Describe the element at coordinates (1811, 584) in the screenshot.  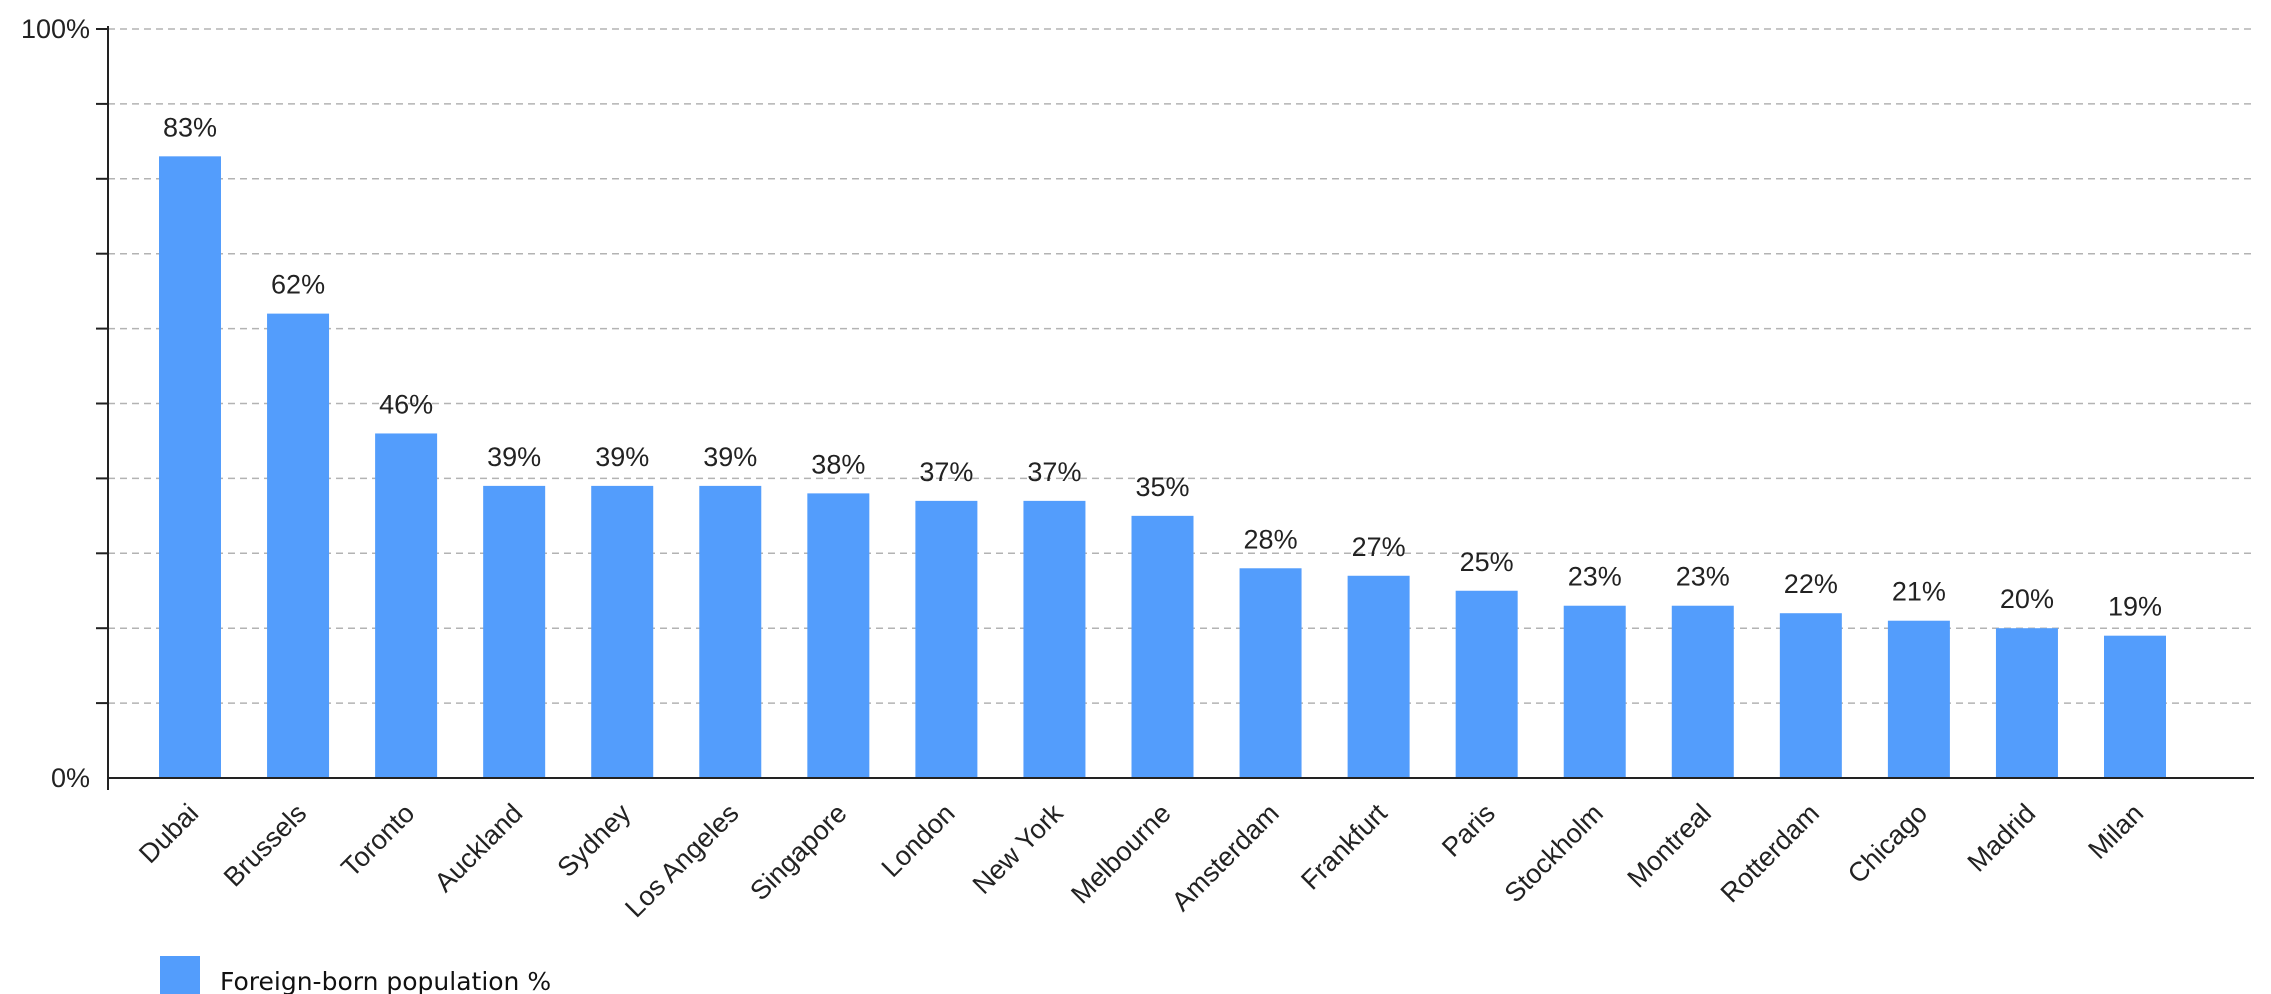
I see `data-label: 22%` at that location.